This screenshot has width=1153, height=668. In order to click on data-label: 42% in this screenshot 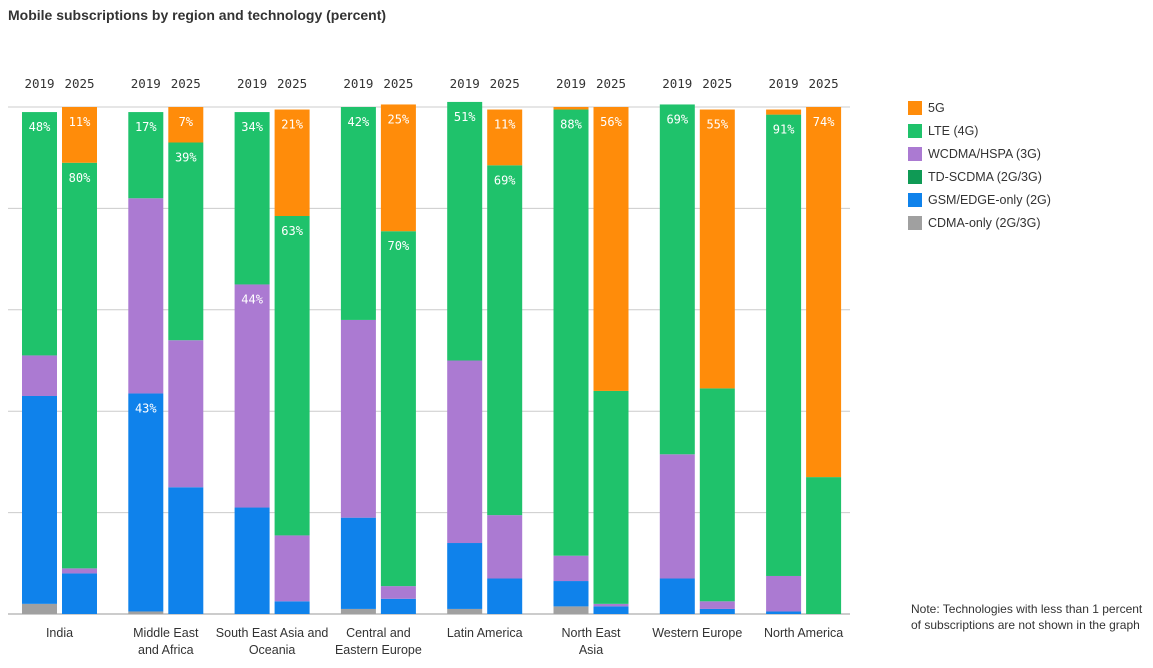, I will do `click(359, 122)`.